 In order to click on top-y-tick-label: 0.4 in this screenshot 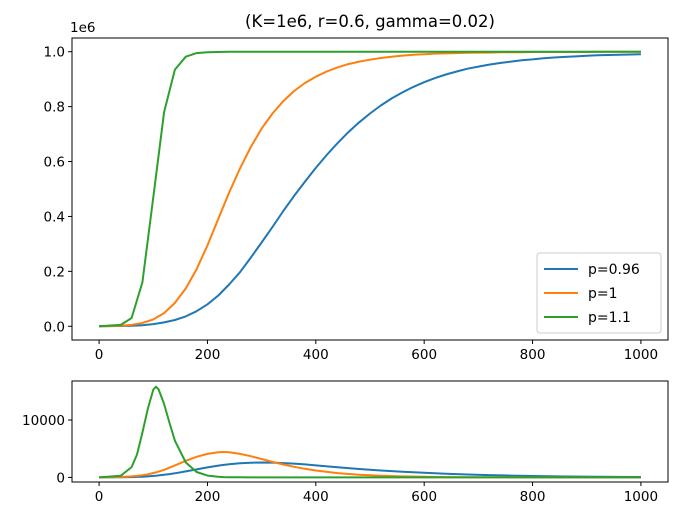, I will do `click(54, 217)`.